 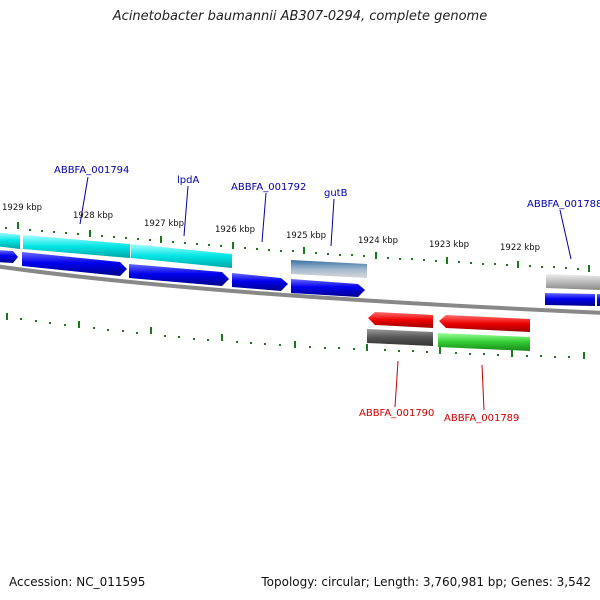 I want to click on accession-label: Accession: NC_011595, so click(x=77, y=582).